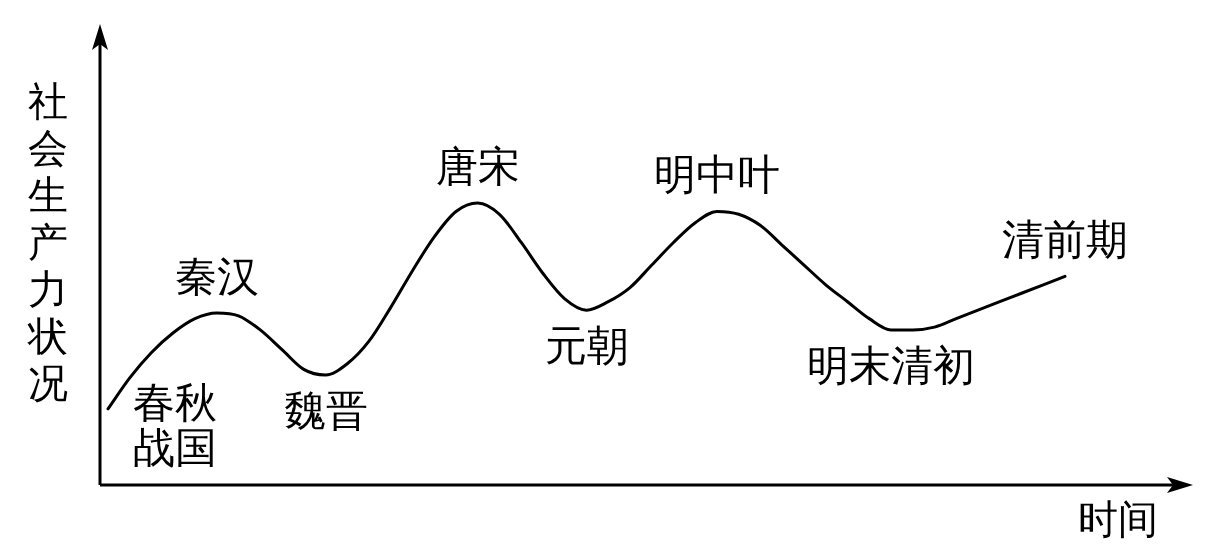 This screenshot has width=1212, height=555. What do you see at coordinates (325, 411) in the screenshot?
I see `annotation: 魏晋` at bounding box center [325, 411].